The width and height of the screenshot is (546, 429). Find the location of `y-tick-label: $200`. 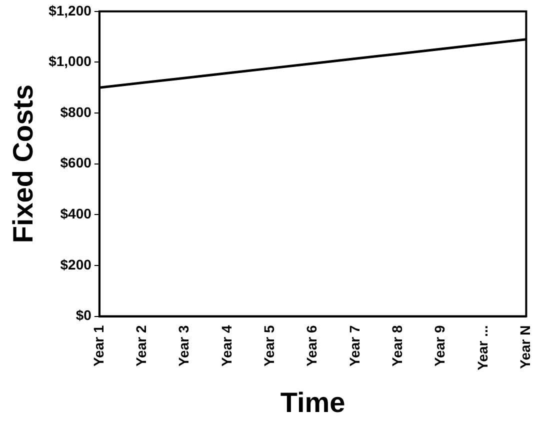

y-tick-label: $200 is located at coordinates (76, 264).